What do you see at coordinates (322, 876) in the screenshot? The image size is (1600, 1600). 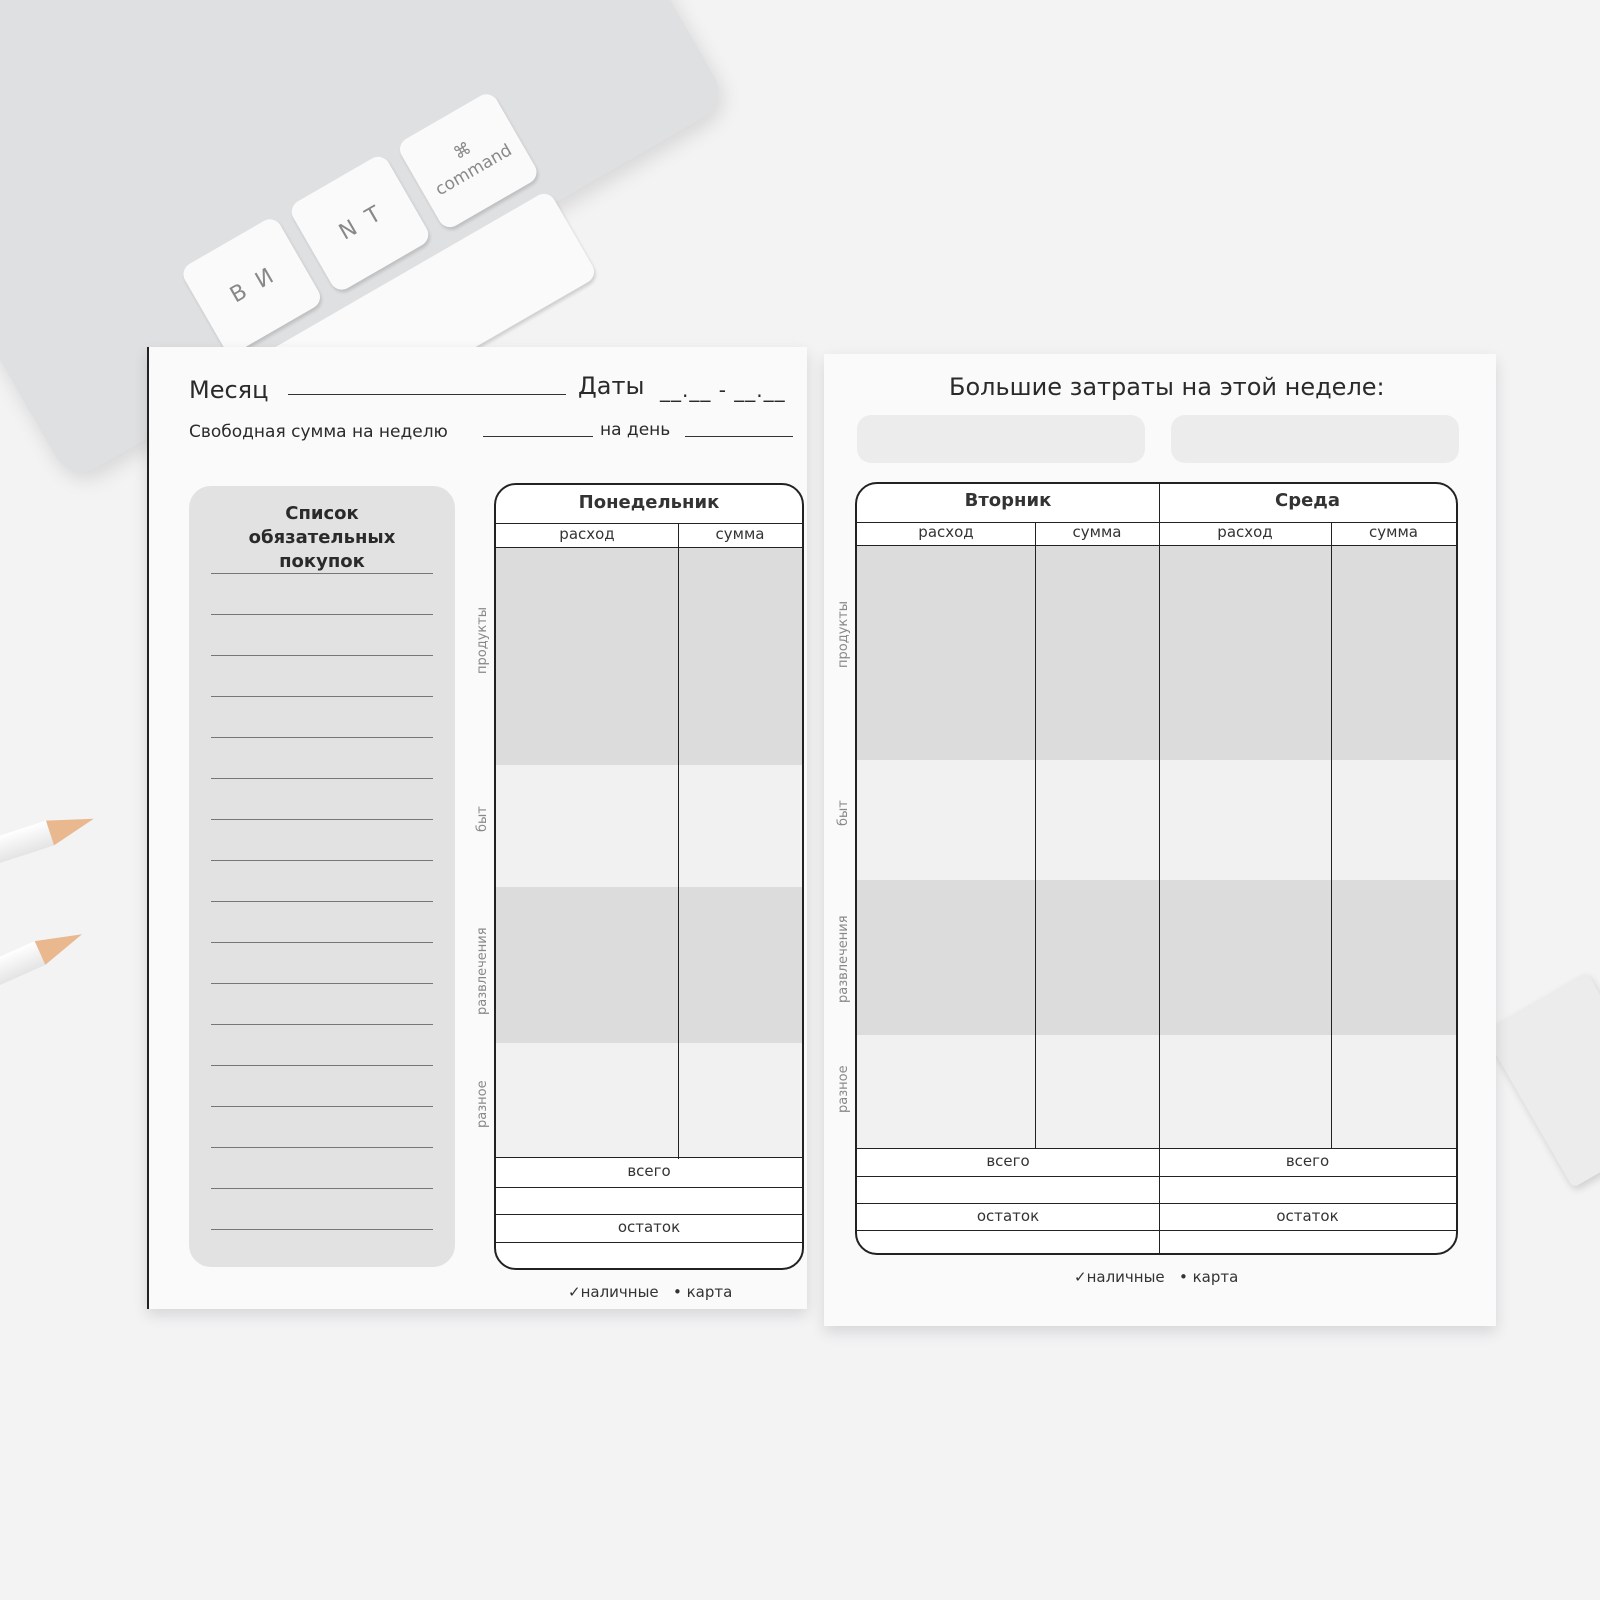 I see `shopping-list-panel: Список обязательных покупок` at bounding box center [322, 876].